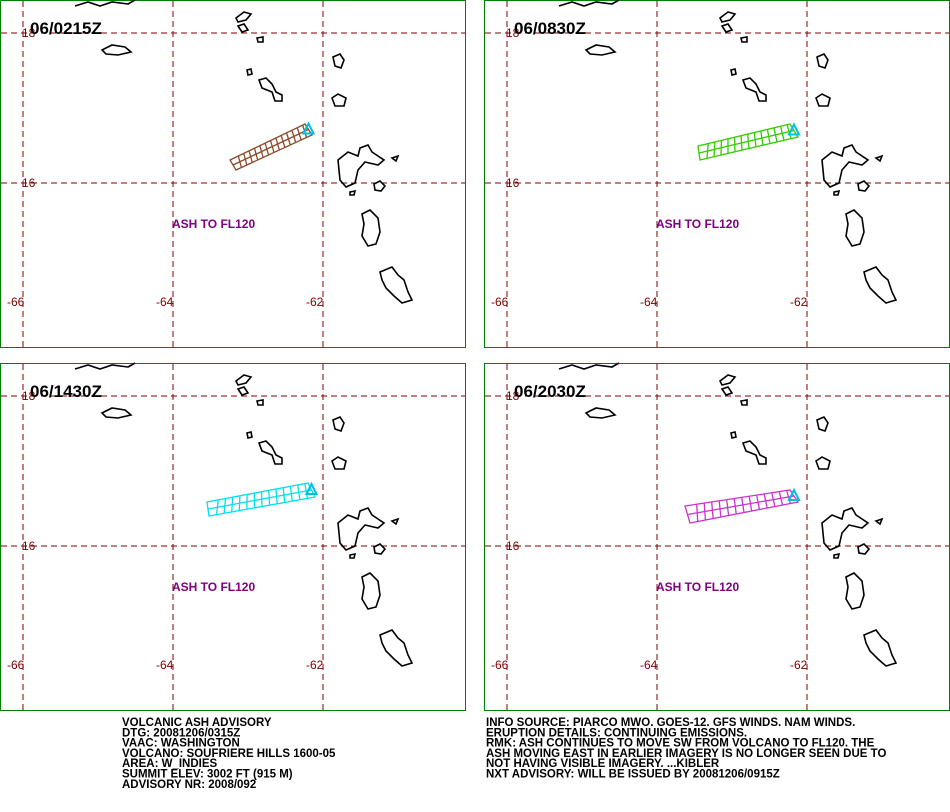  Describe the element at coordinates (66, 28) in the screenshot. I see `valid-time: 06/0215Z` at that location.